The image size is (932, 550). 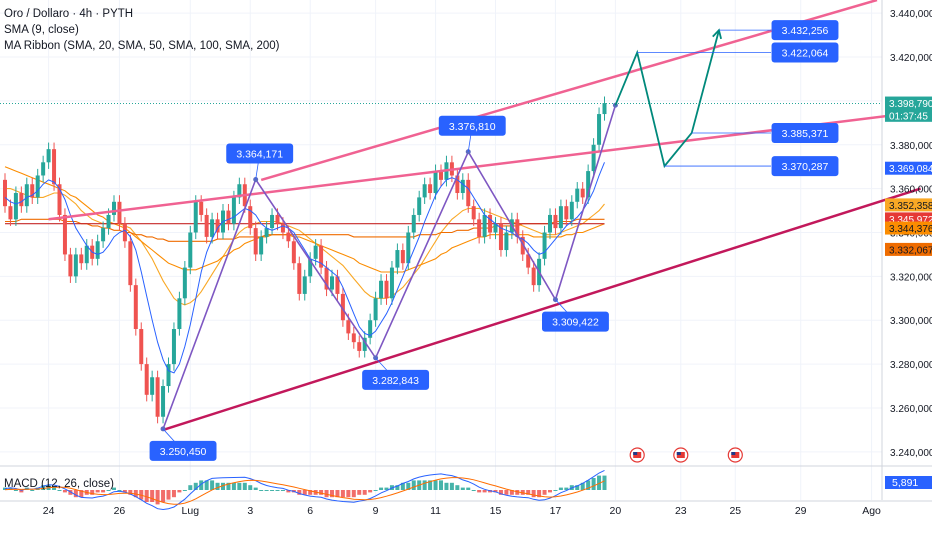 I want to click on time-tick-label: Ago, so click(x=871, y=511).